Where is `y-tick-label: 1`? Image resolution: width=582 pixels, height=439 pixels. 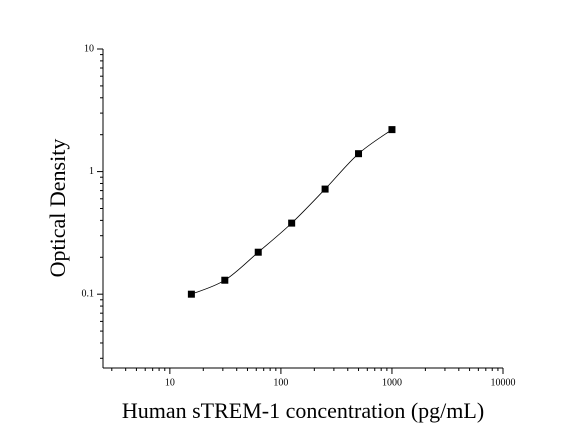
y-tick-label: 1 is located at coordinates (91, 171).